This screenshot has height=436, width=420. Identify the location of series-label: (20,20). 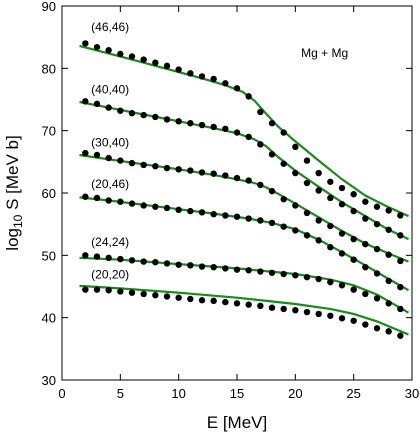
(110, 274).